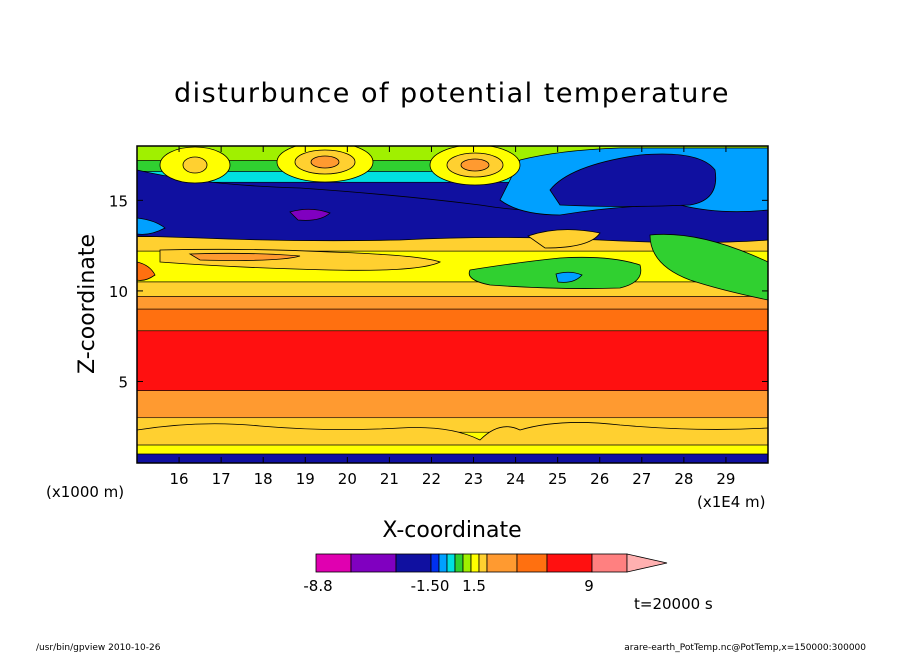 This screenshot has height=658, width=904. Describe the element at coordinates (430, 586) in the screenshot. I see `colorbar-label: -1.50` at that location.